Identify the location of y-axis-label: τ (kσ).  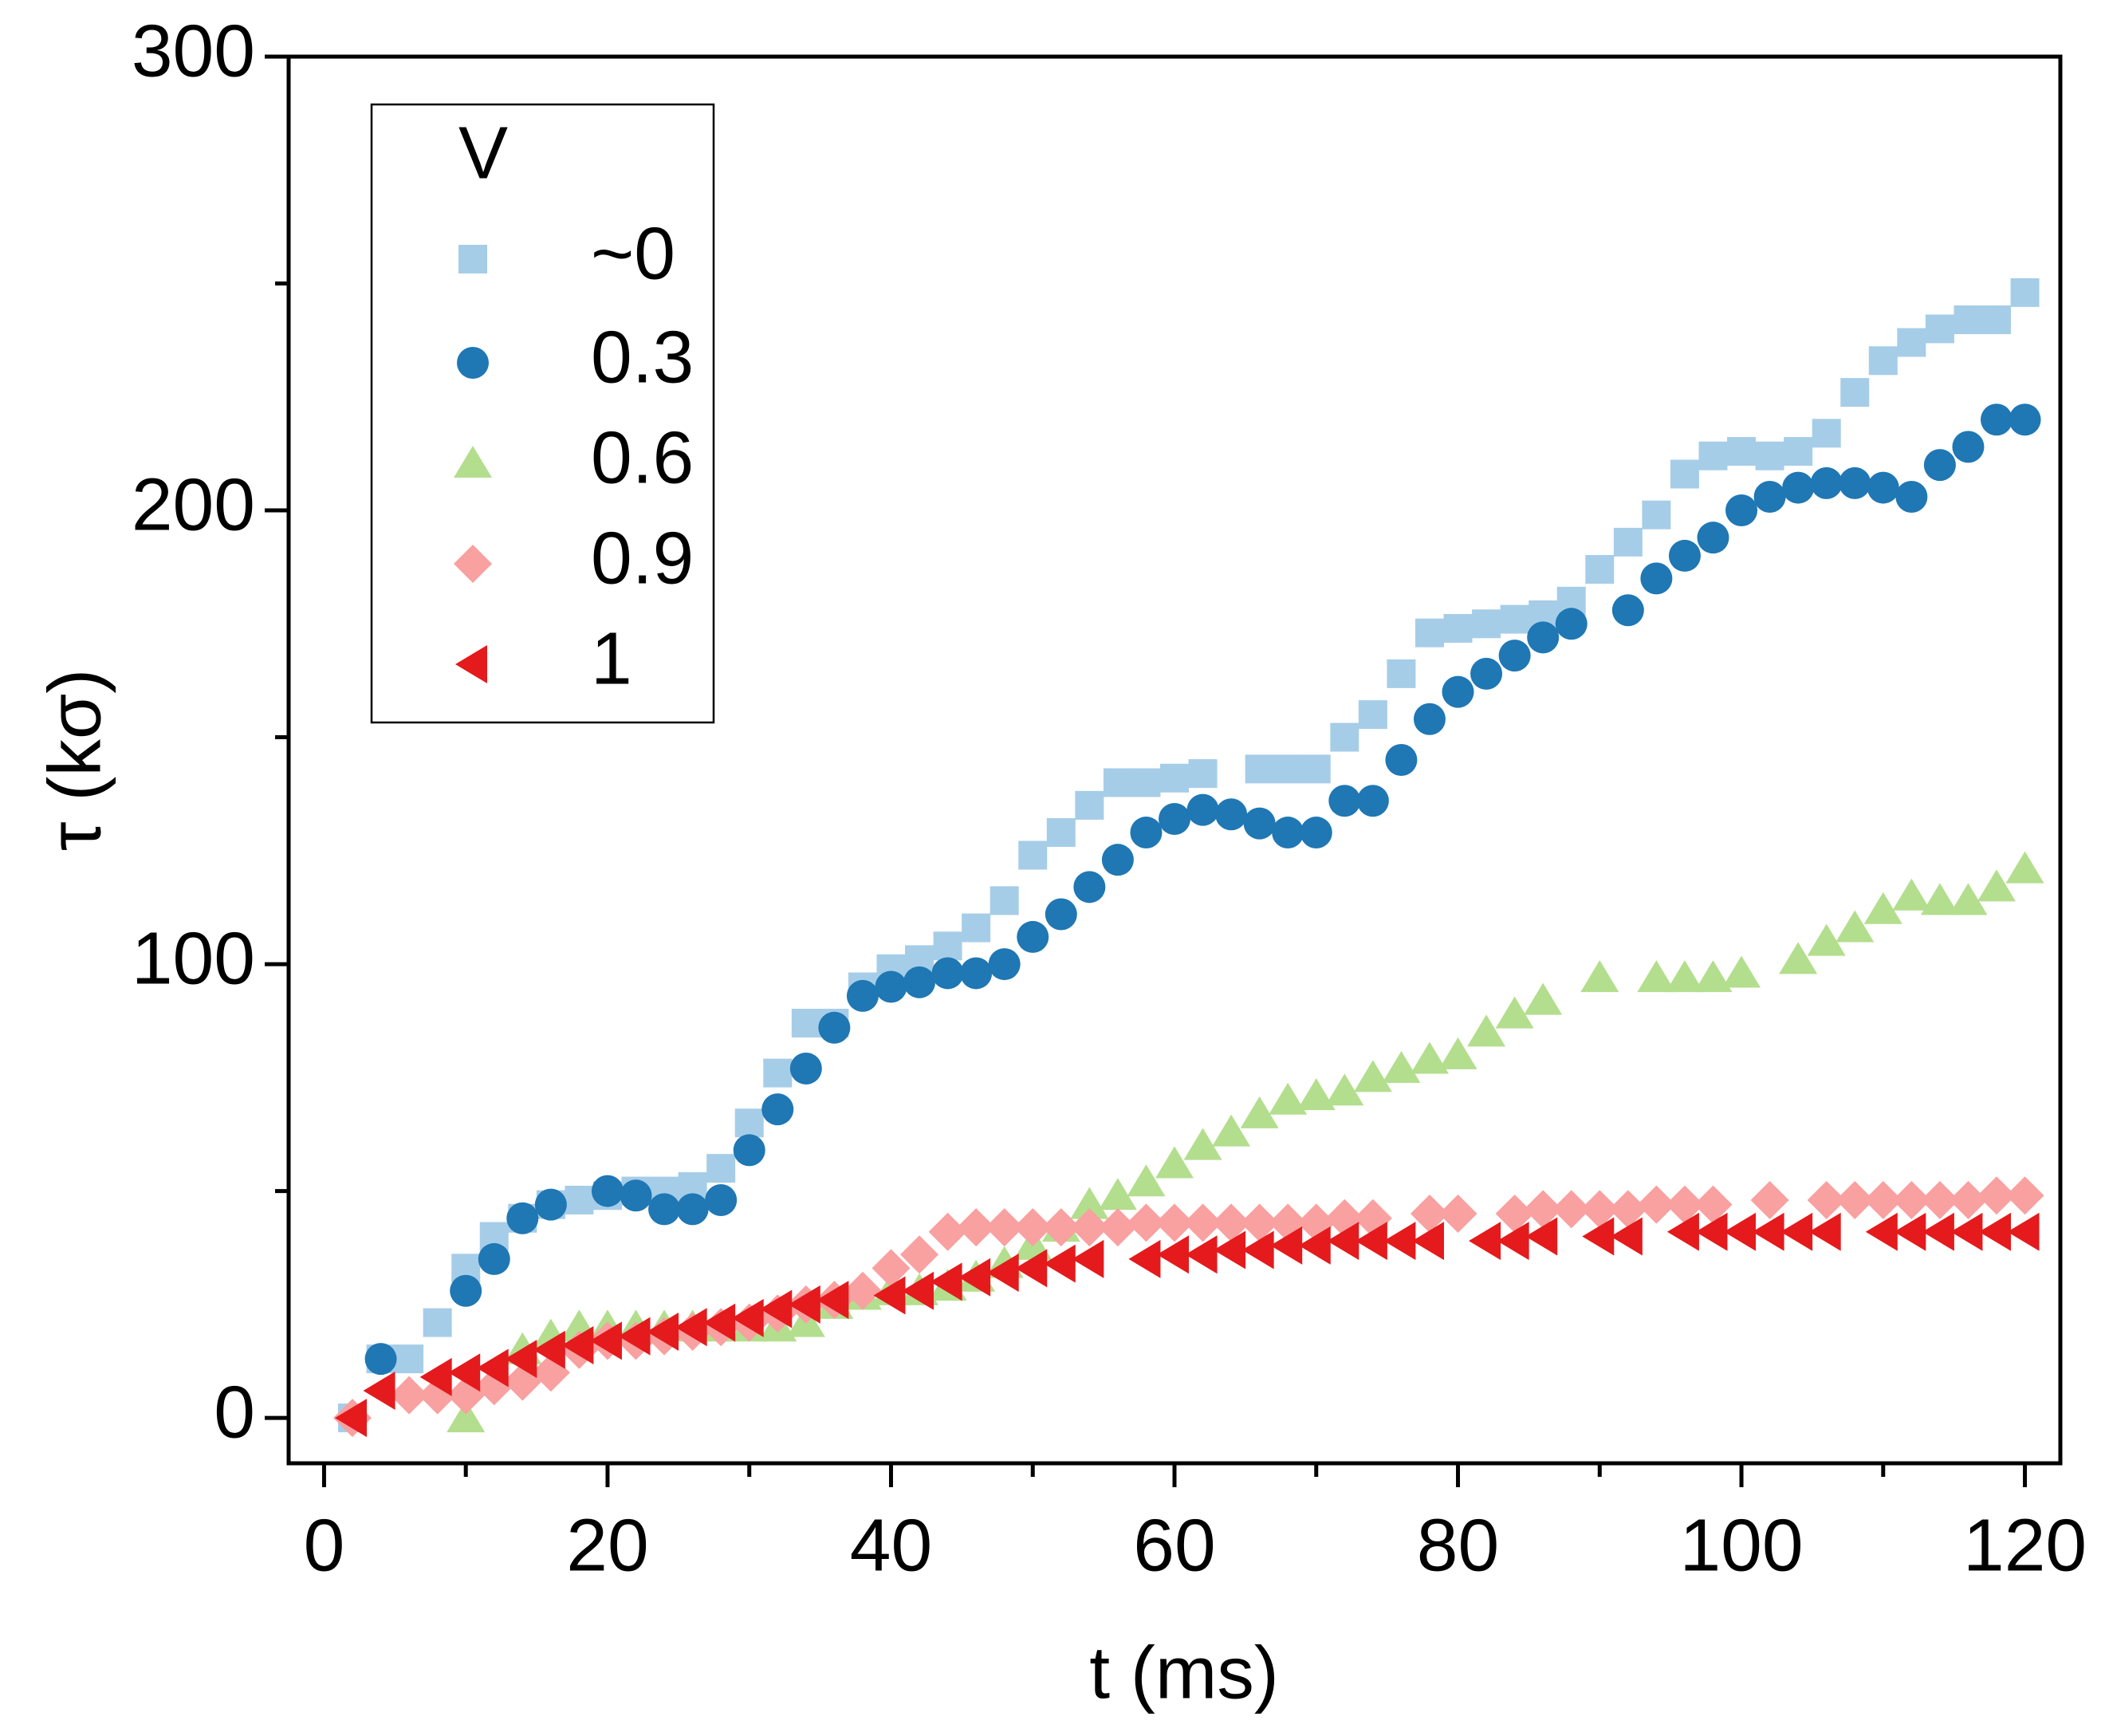
(74, 760).